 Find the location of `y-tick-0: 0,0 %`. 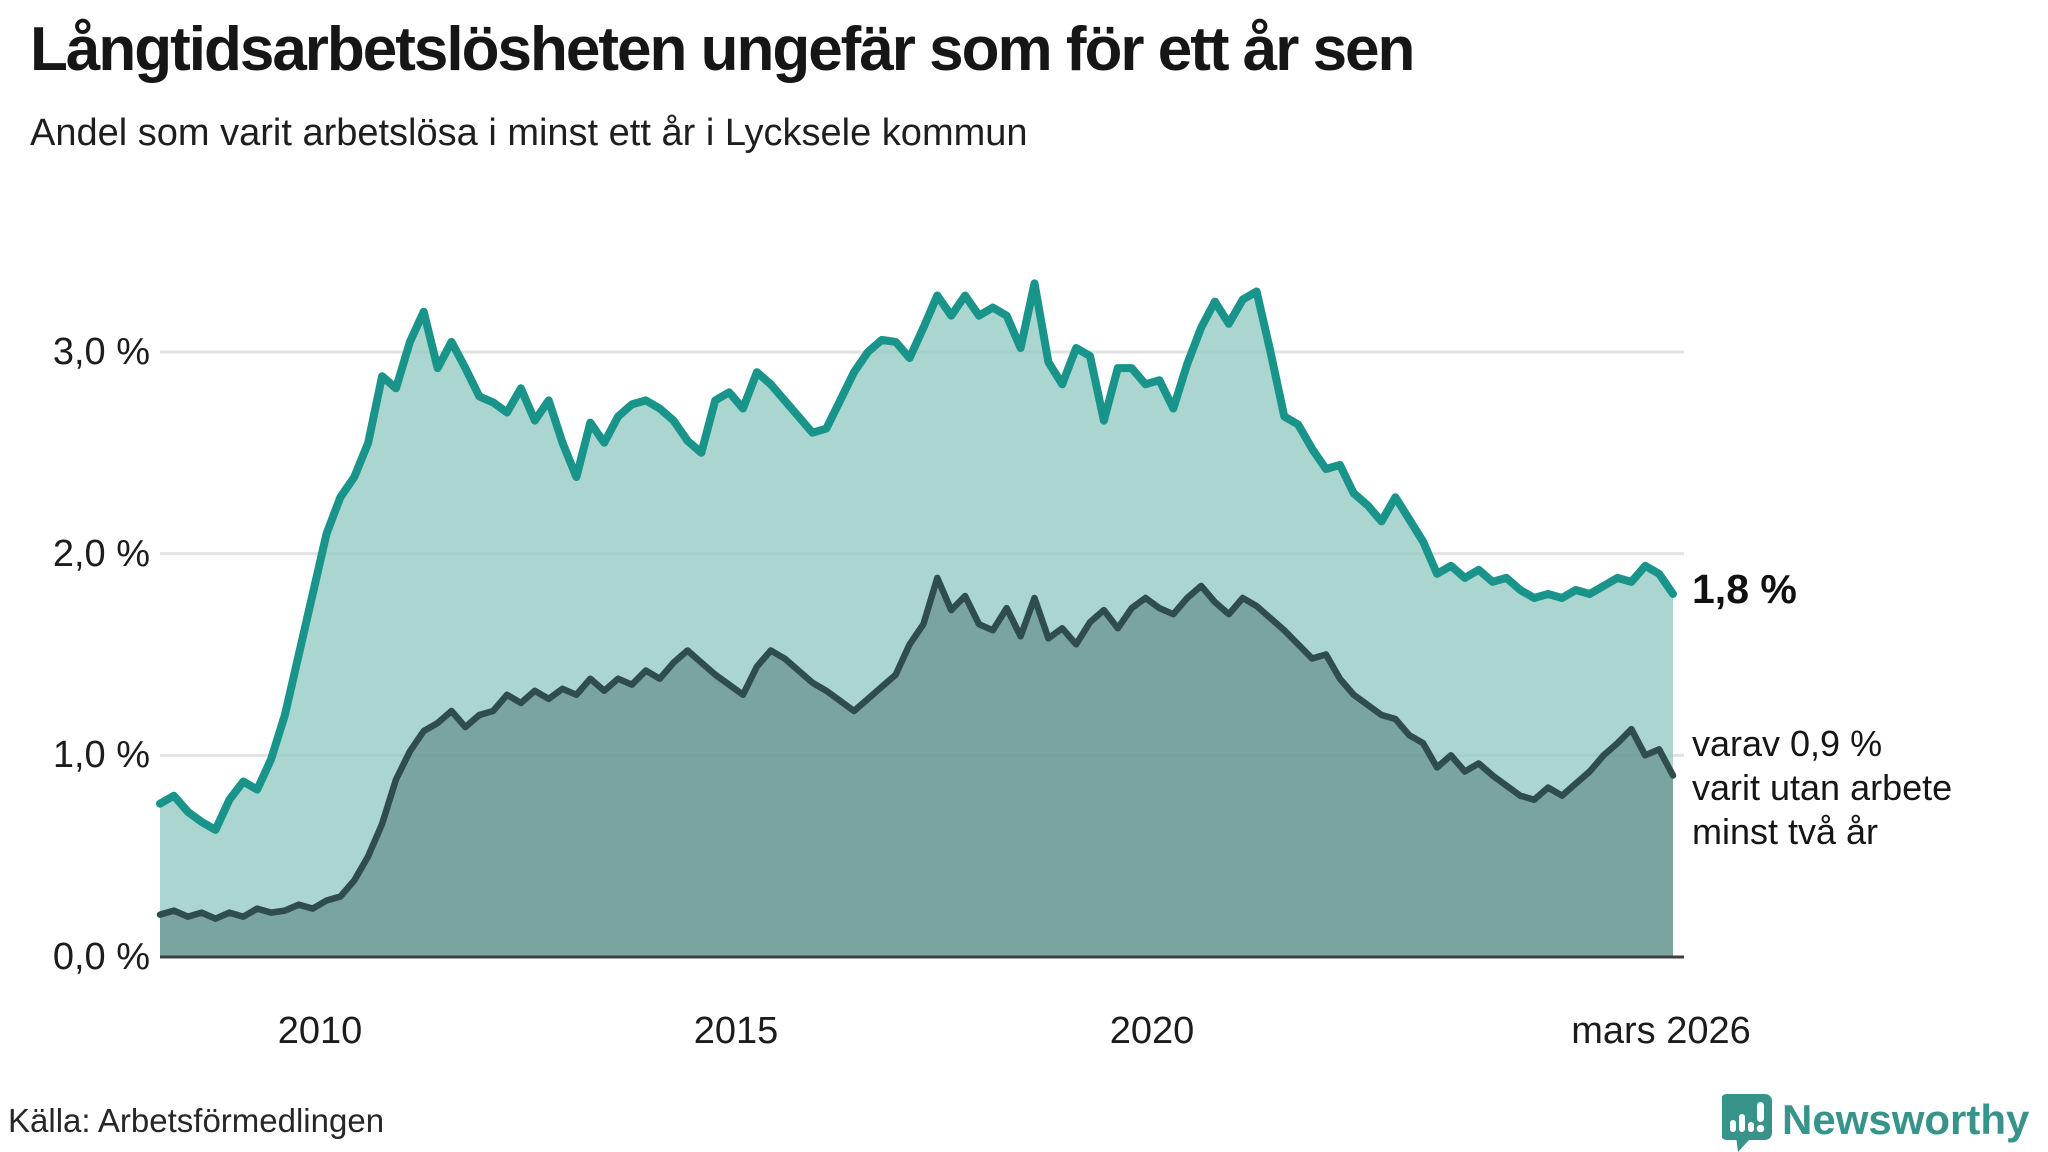

y-tick-0: 0,0 % is located at coordinates (101, 957).